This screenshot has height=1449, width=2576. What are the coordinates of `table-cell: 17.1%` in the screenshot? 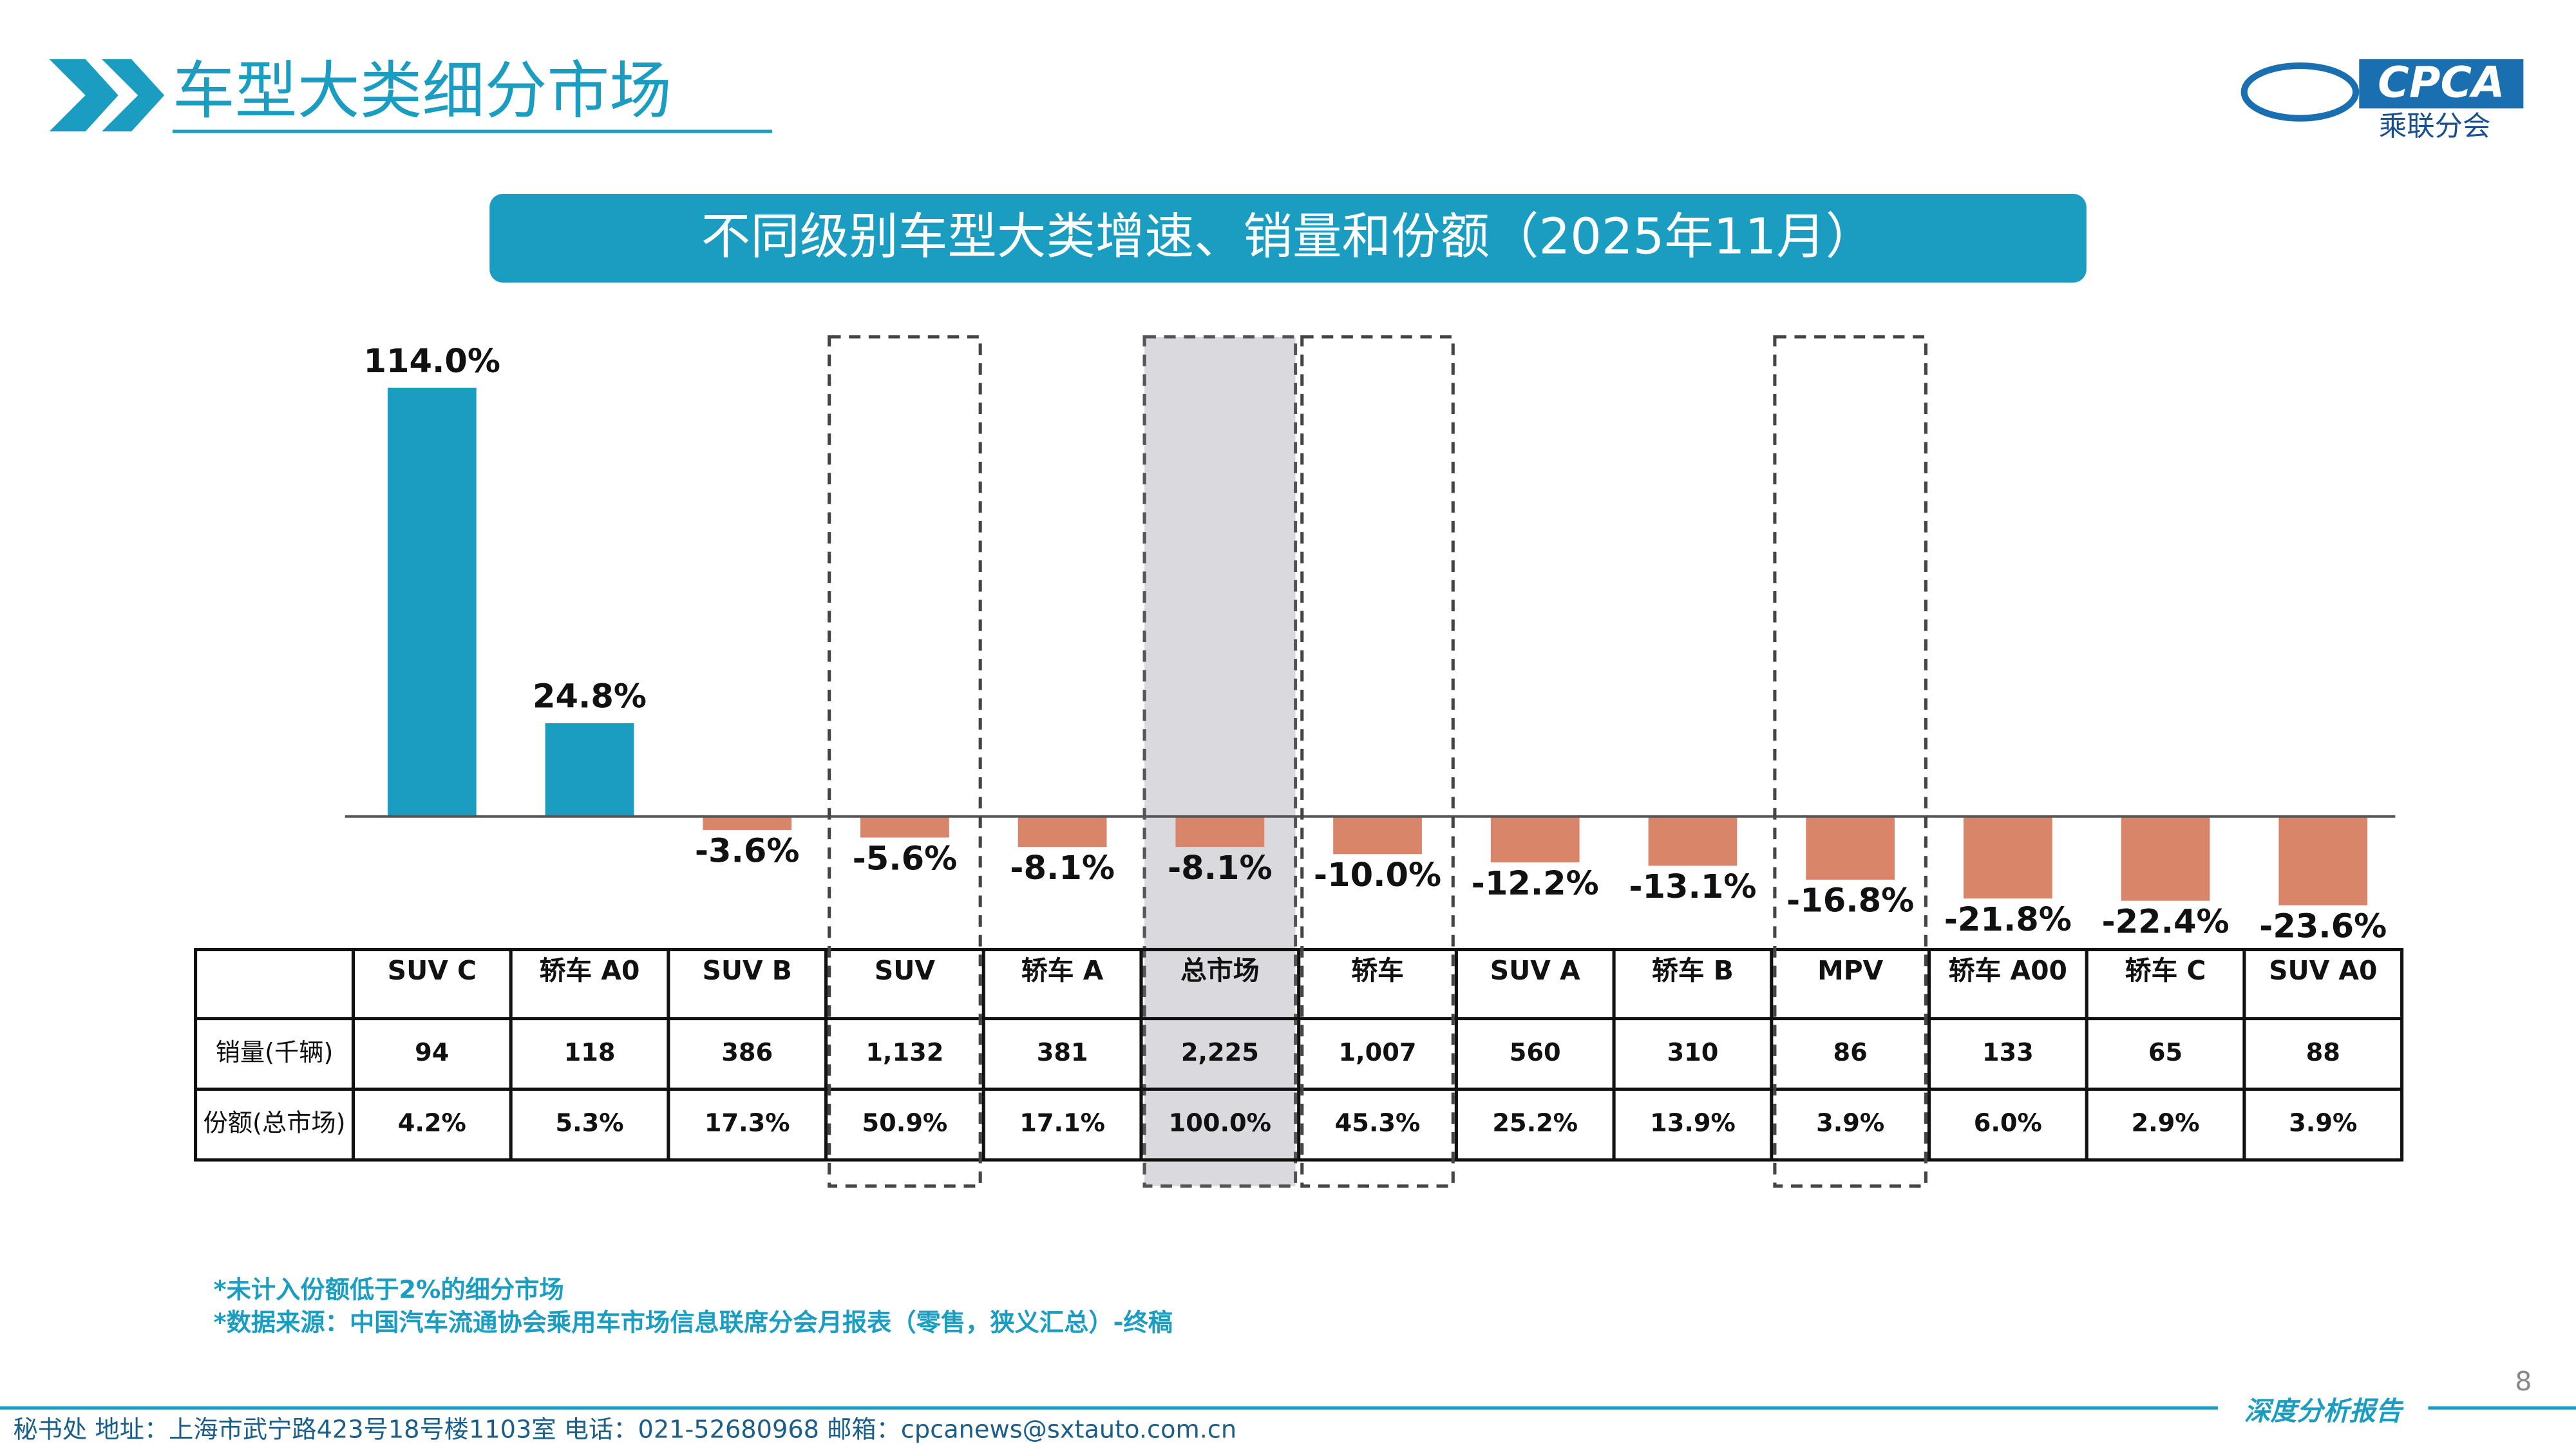 It's located at (1062, 1124).